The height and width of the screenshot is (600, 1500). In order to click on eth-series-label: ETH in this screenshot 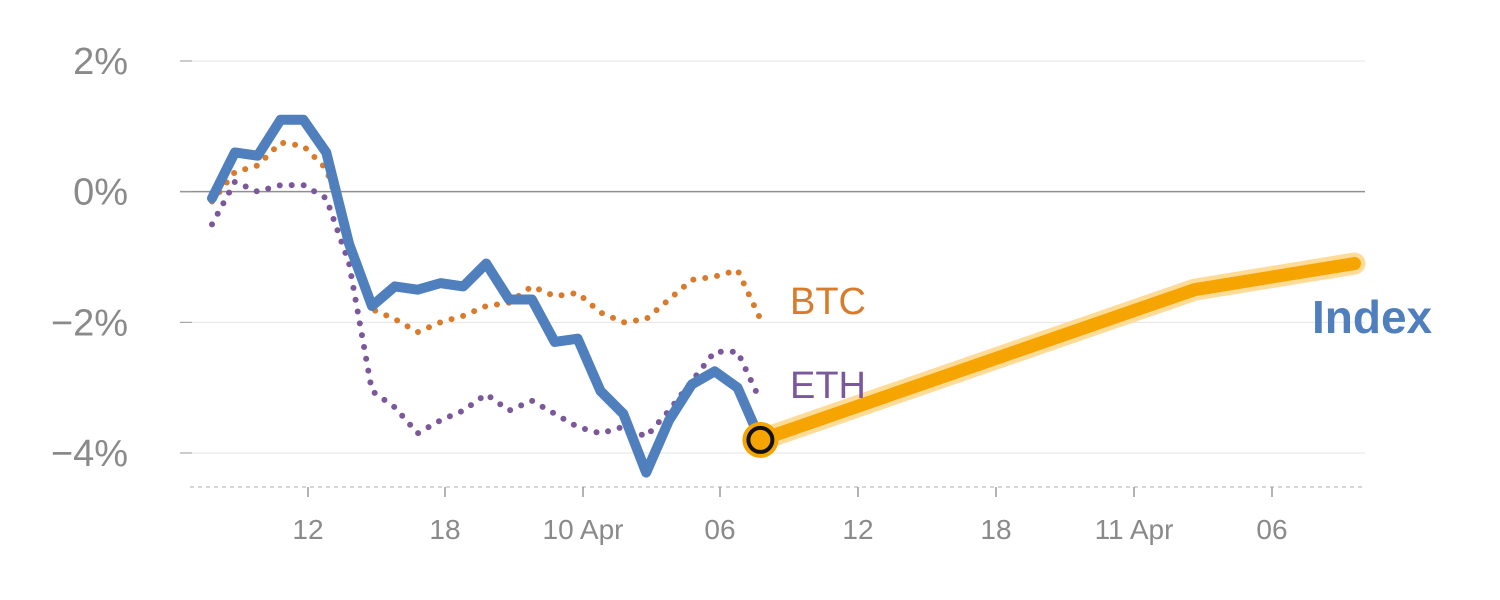, I will do `click(828, 386)`.